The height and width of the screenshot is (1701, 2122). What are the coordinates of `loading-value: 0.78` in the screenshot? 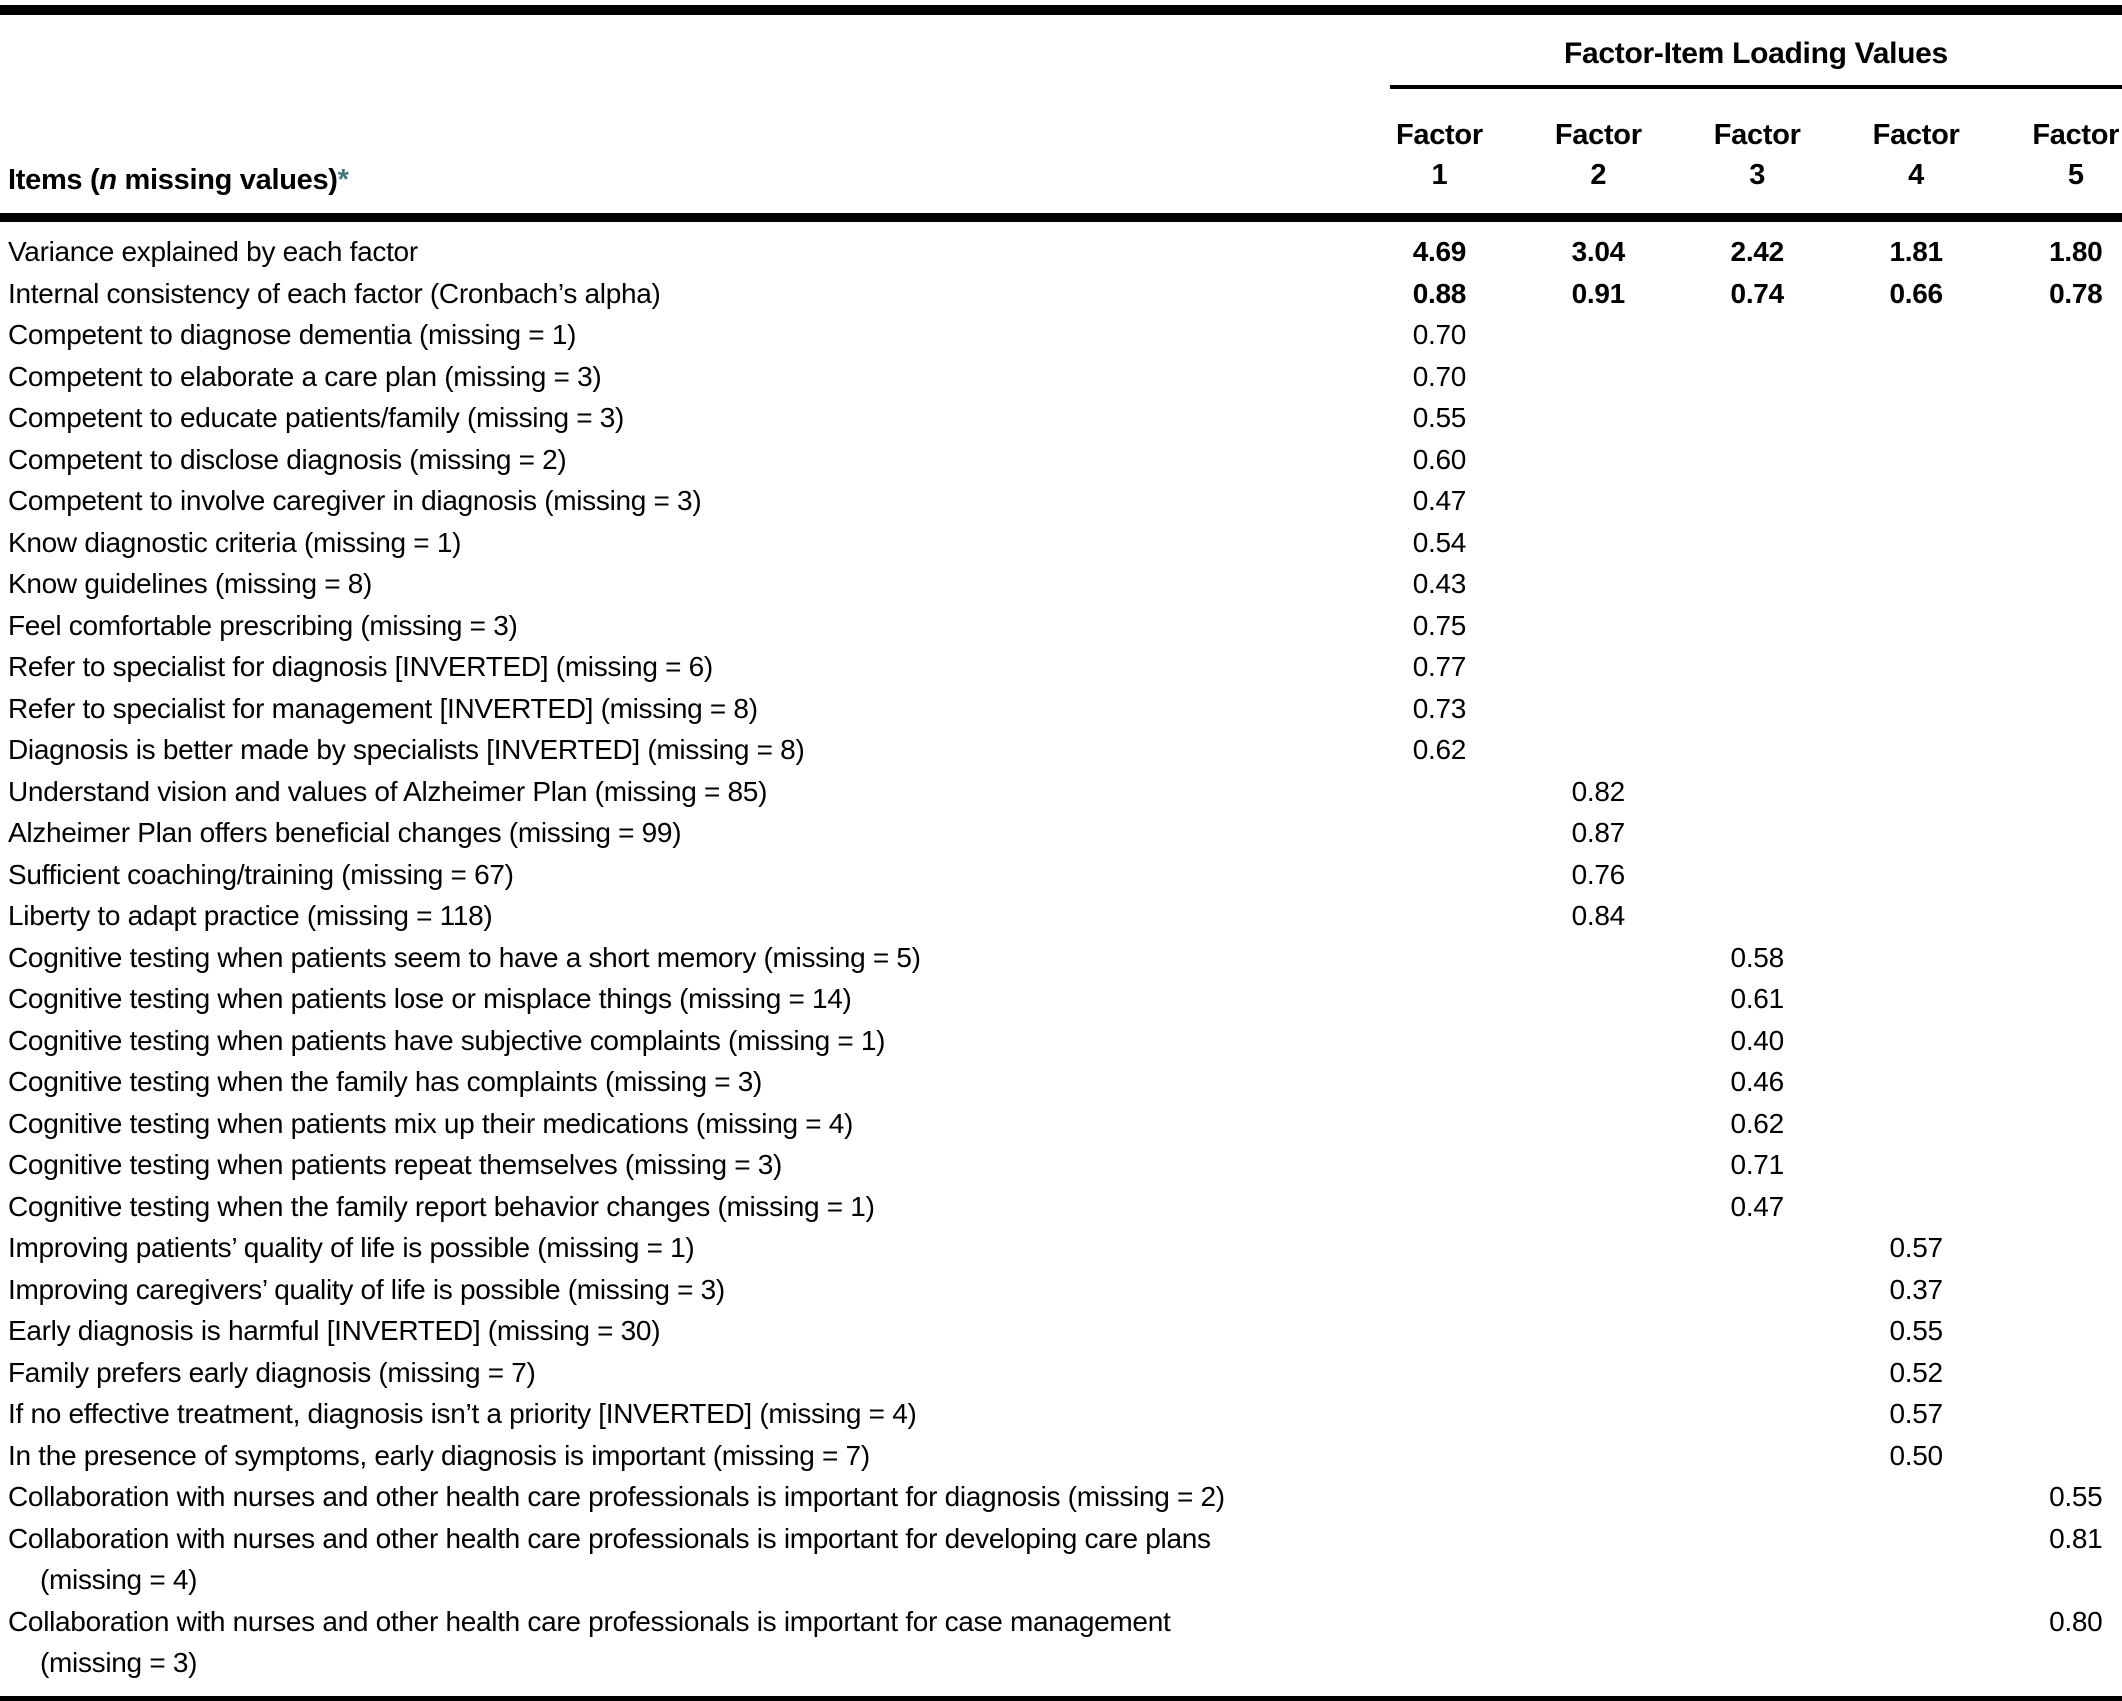 It's located at (2076, 293).